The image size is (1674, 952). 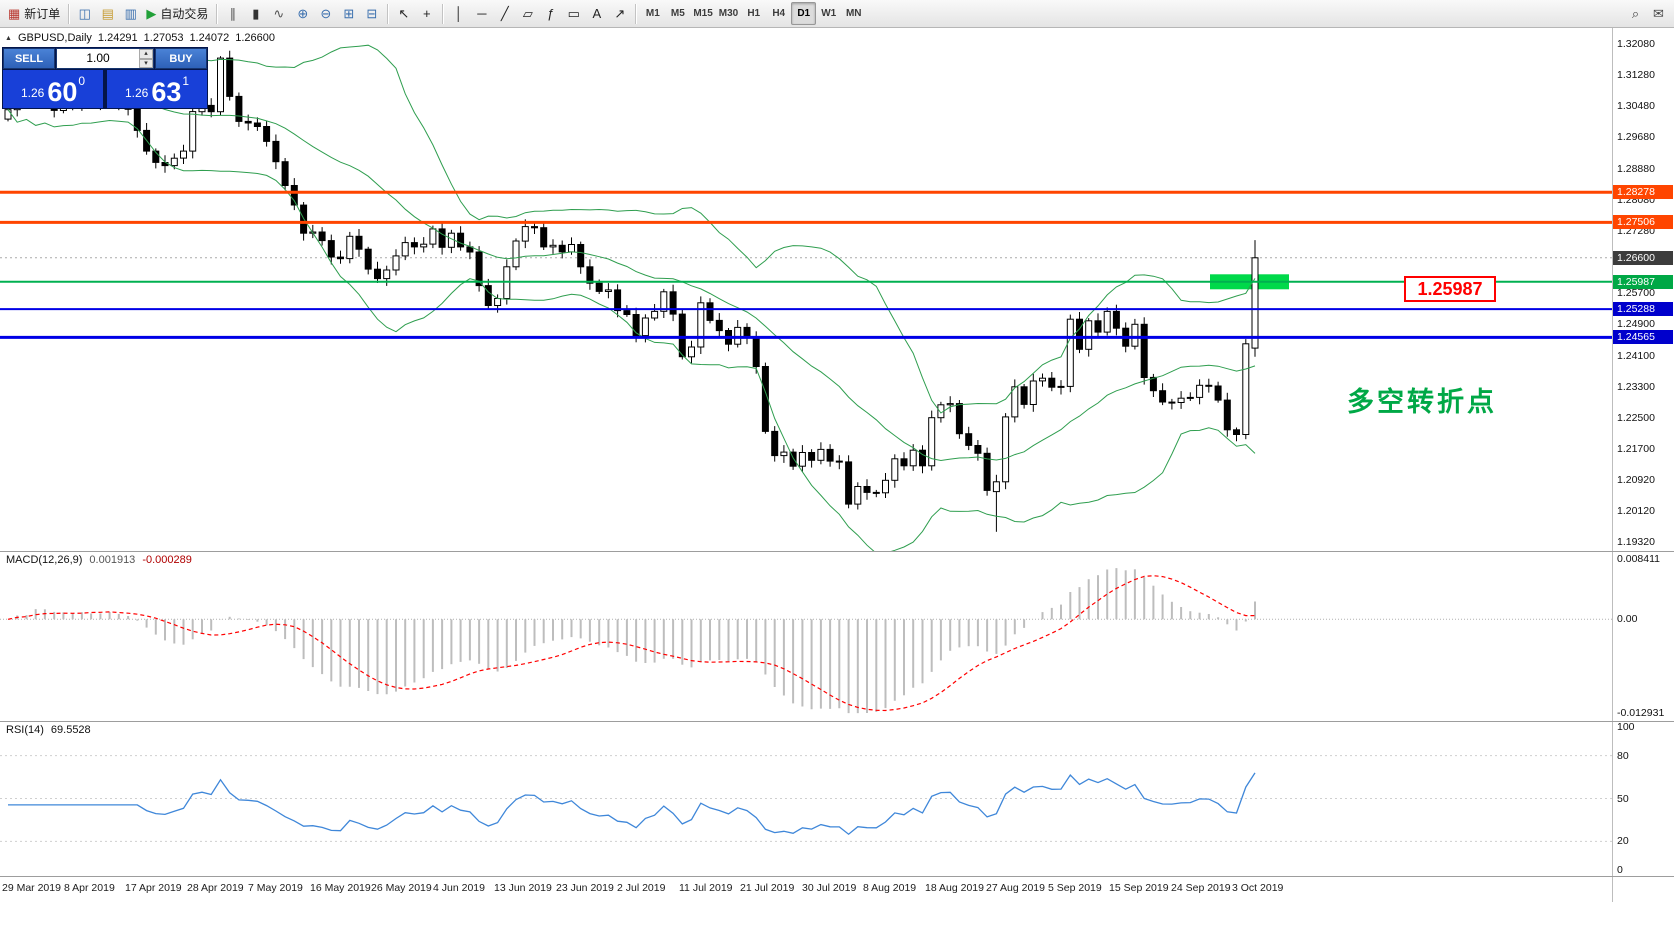 I want to click on arrange-windows-button: ⊟, so click(x=371, y=13).